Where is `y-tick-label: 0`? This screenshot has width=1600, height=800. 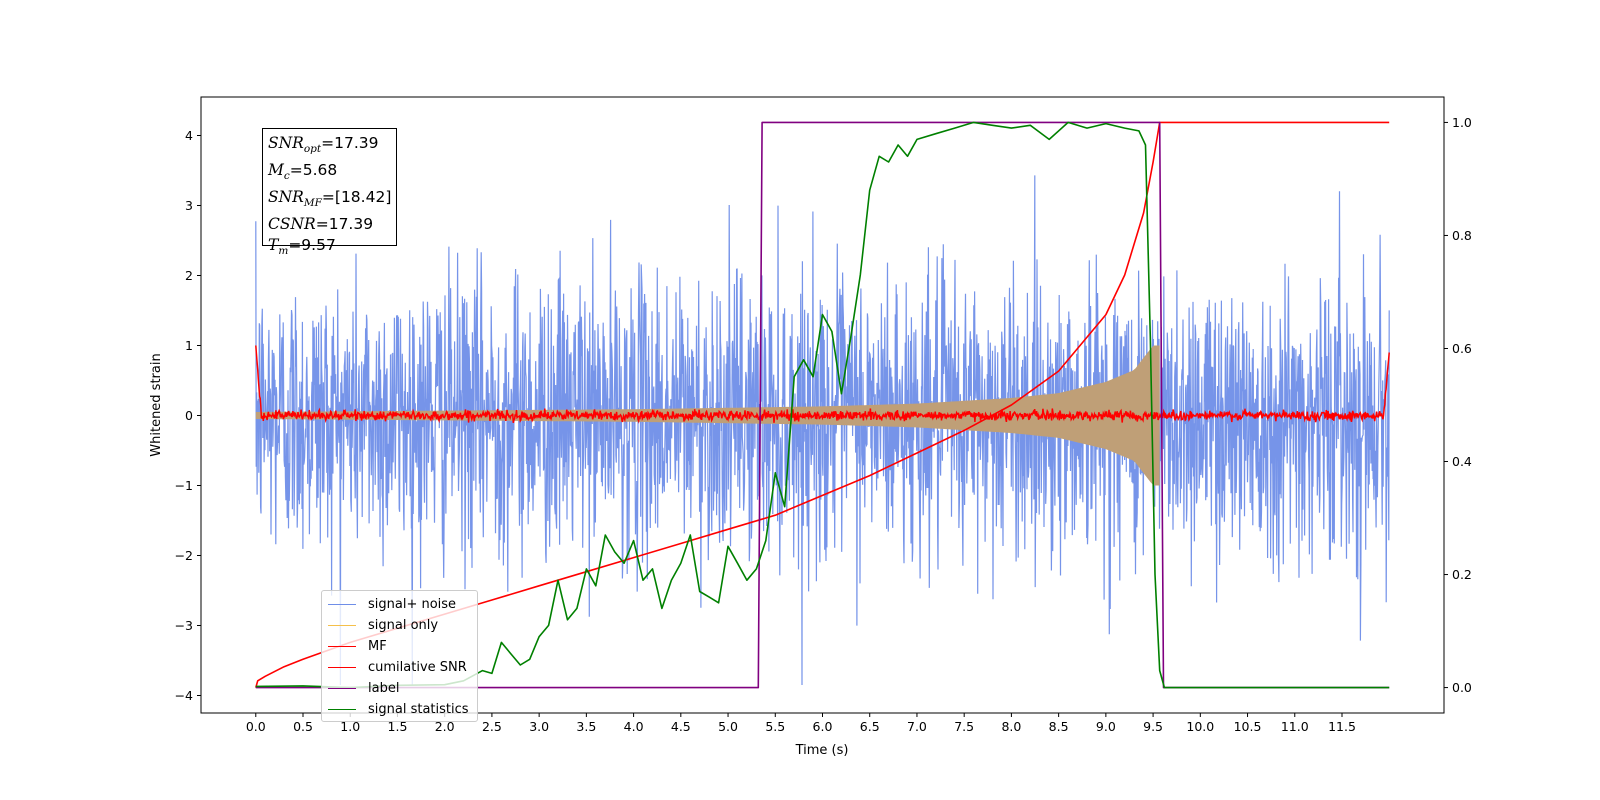
y-tick-label: 0 is located at coordinates (189, 415).